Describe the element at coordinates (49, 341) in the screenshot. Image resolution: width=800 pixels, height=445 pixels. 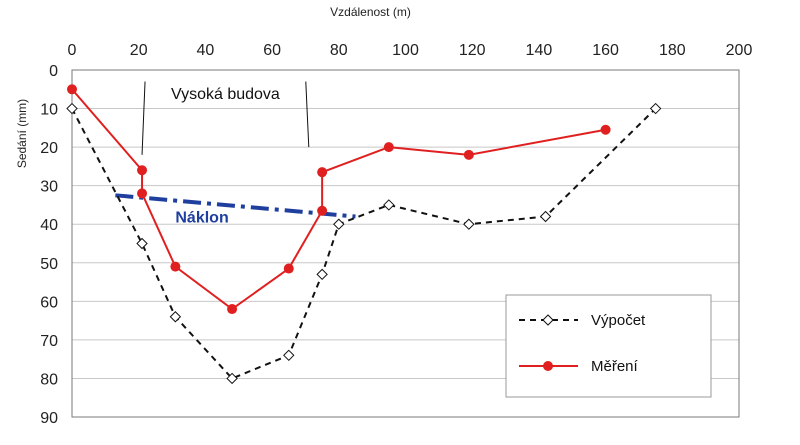
I see `y-tick-label: 70` at that location.